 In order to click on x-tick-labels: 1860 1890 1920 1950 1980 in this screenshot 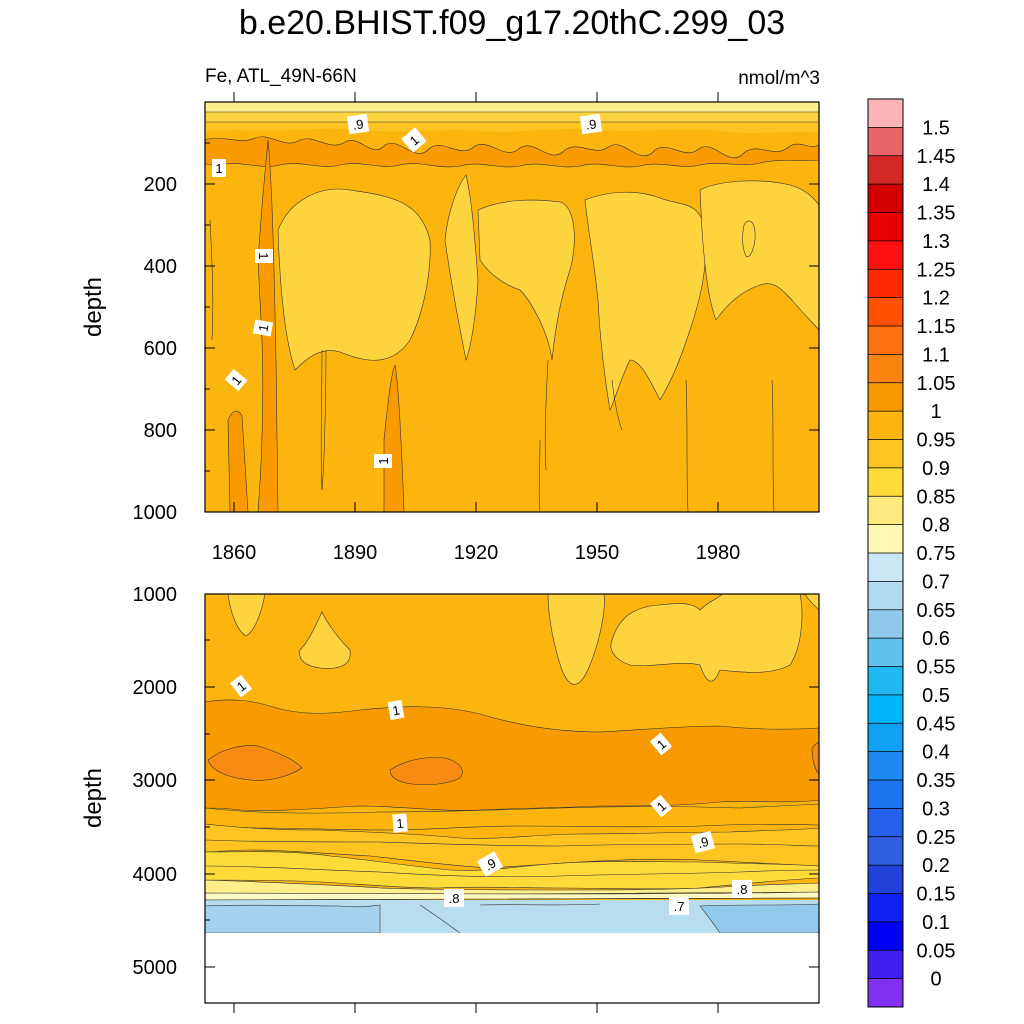, I will do `click(476, 553)`.